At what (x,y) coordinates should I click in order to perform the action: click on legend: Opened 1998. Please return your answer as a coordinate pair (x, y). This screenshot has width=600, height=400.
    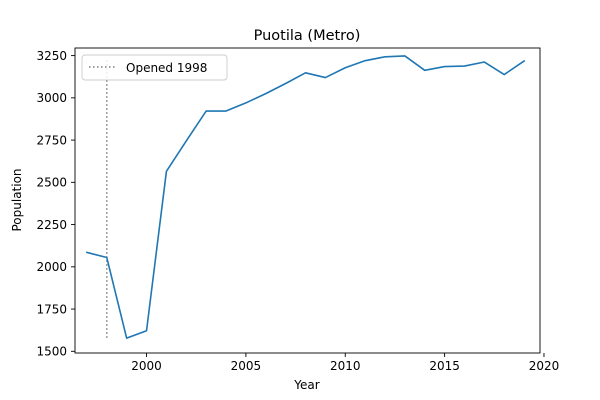
    Looking at the image, I should click on (154, 67).